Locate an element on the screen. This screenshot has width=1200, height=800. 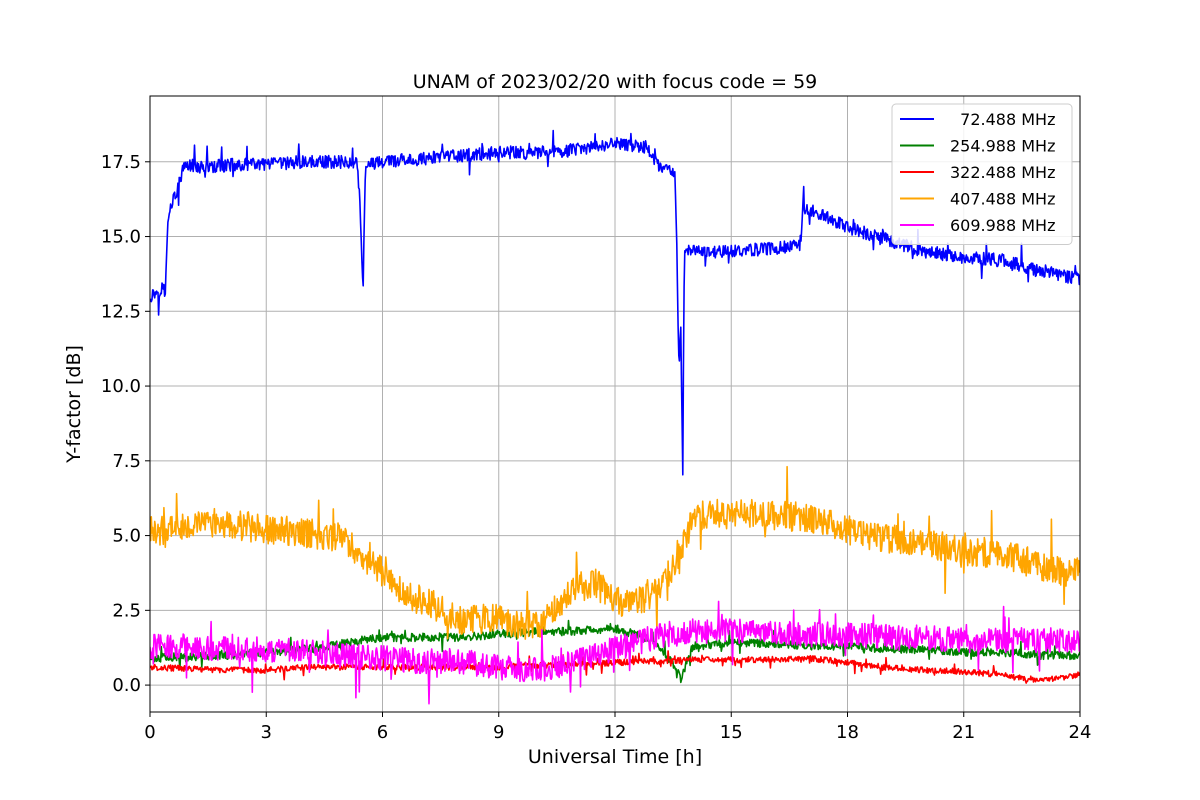
y-tick-label: 7.5 is located at coordinates (126, 461).